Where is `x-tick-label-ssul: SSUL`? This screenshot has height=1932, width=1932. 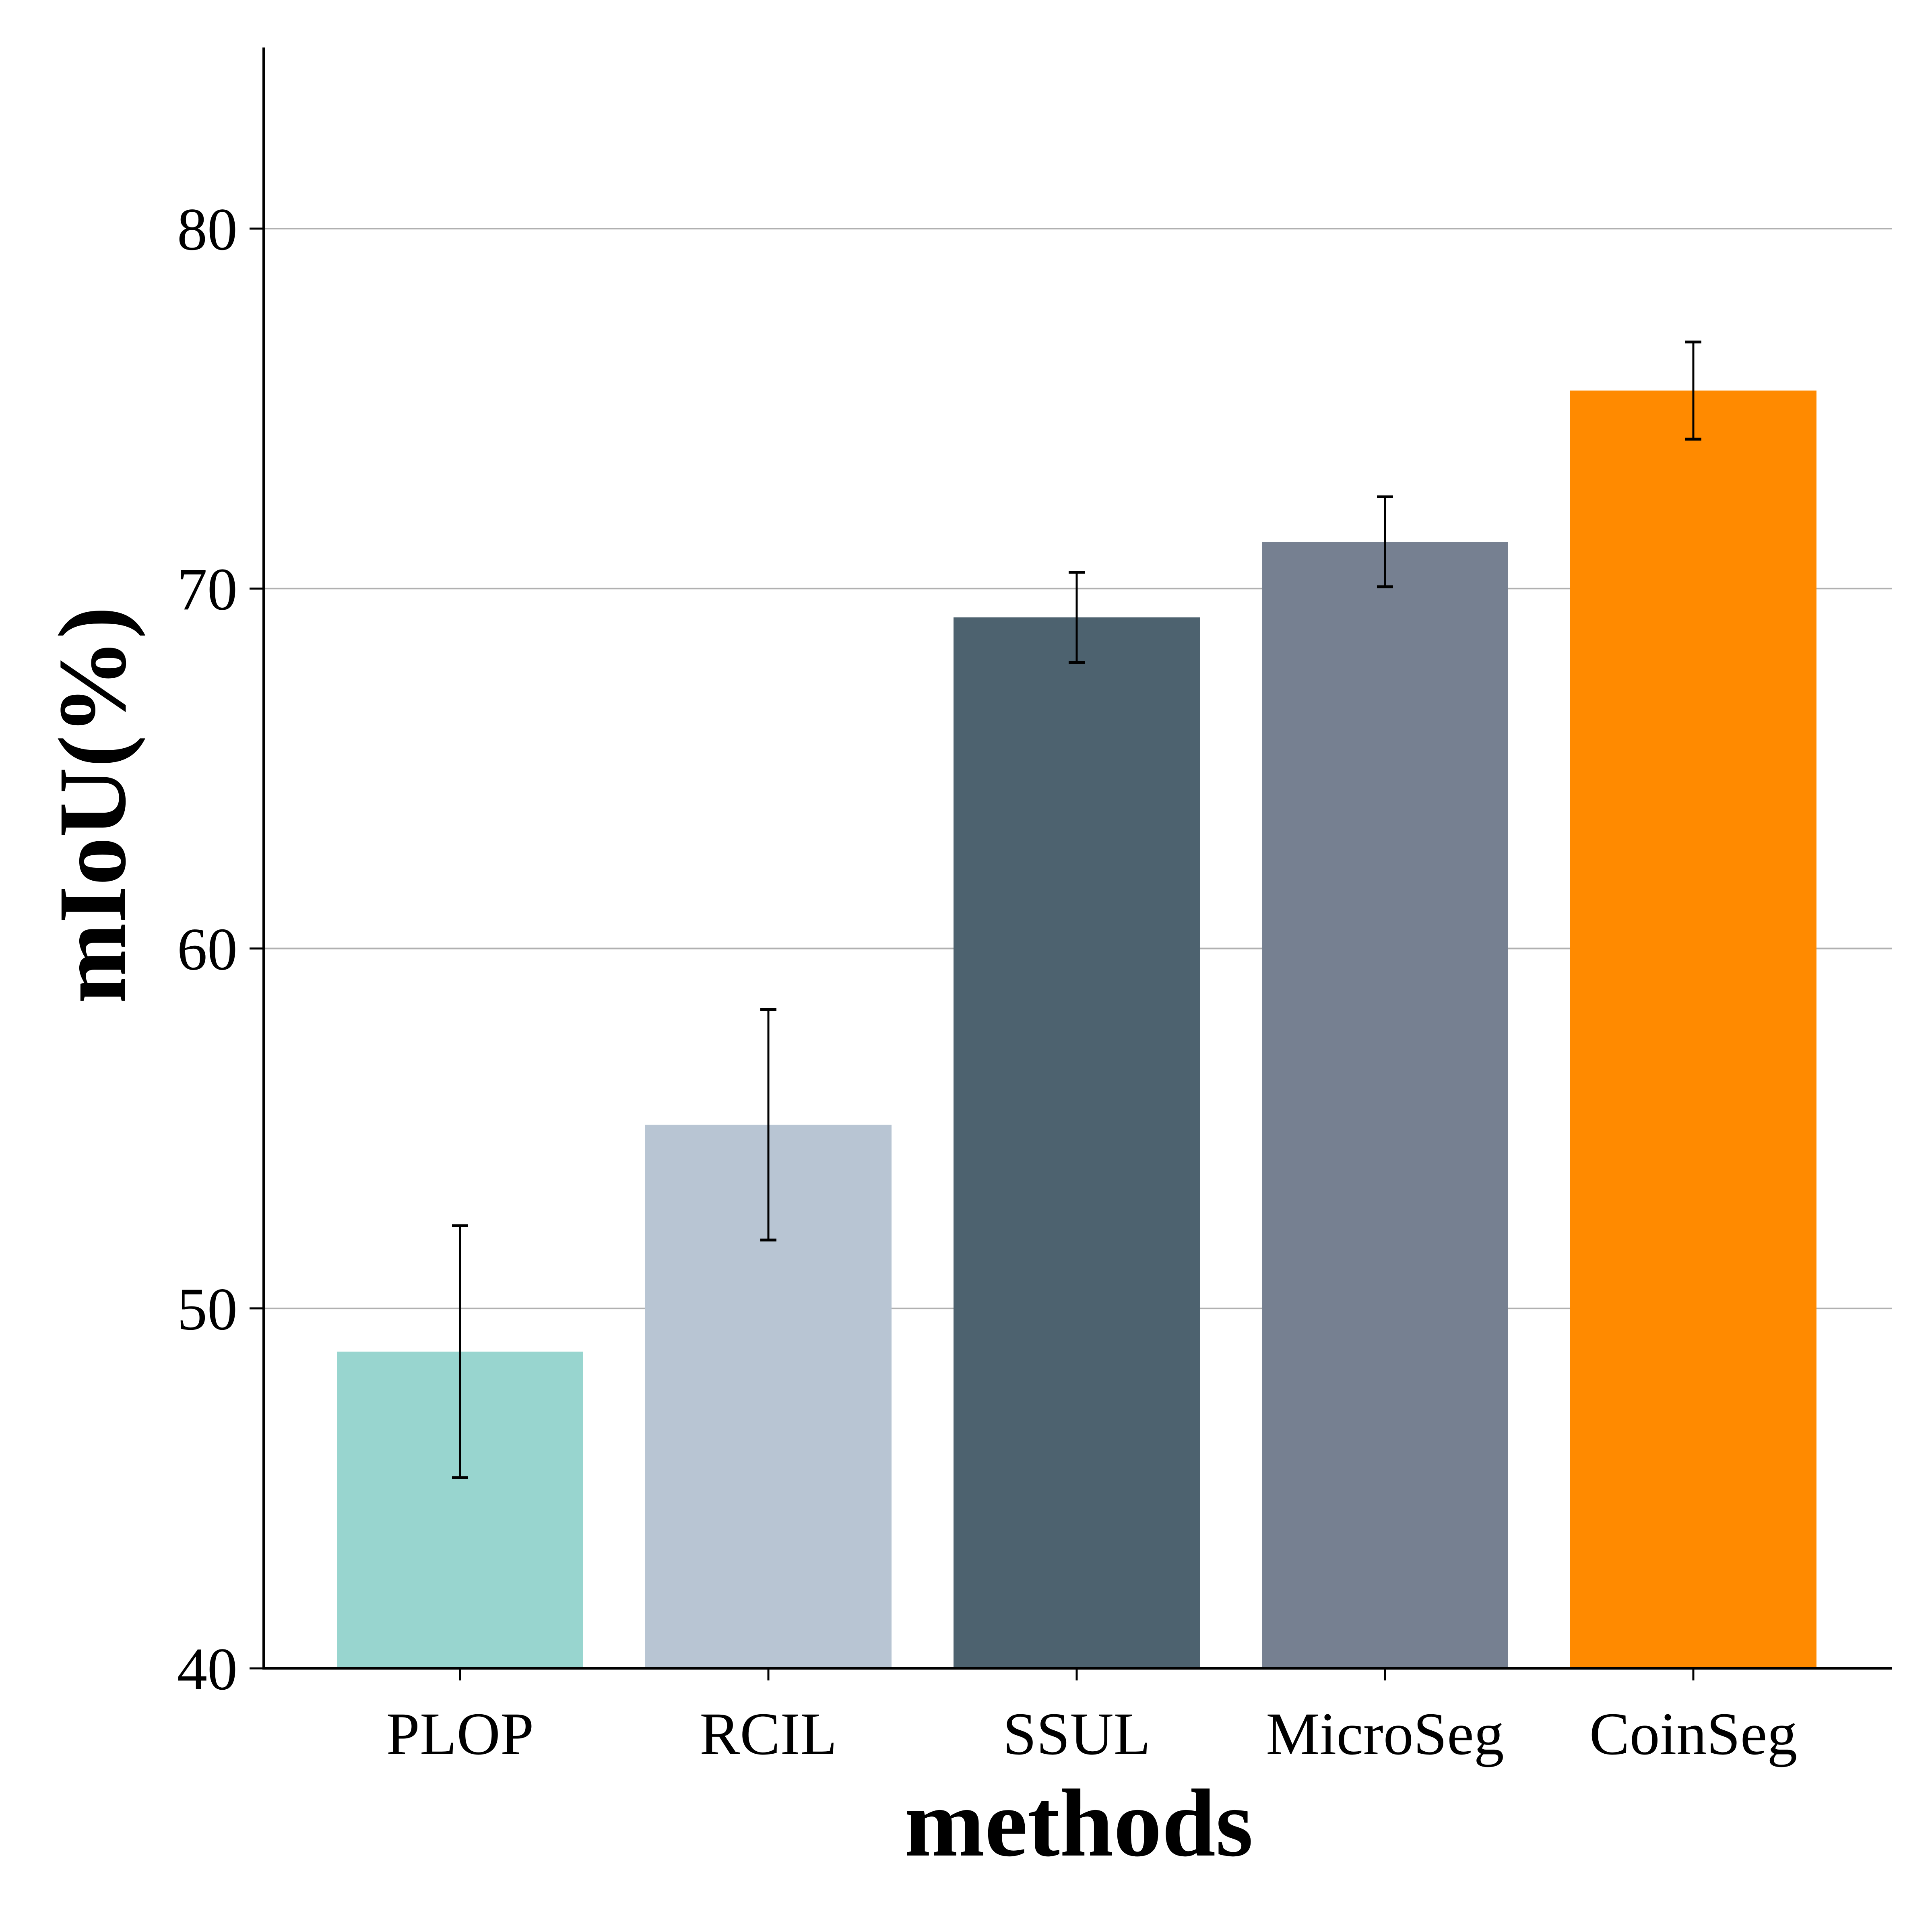
x-tick-label-ssul: SSUL is located at coordinates (1077, 1734).